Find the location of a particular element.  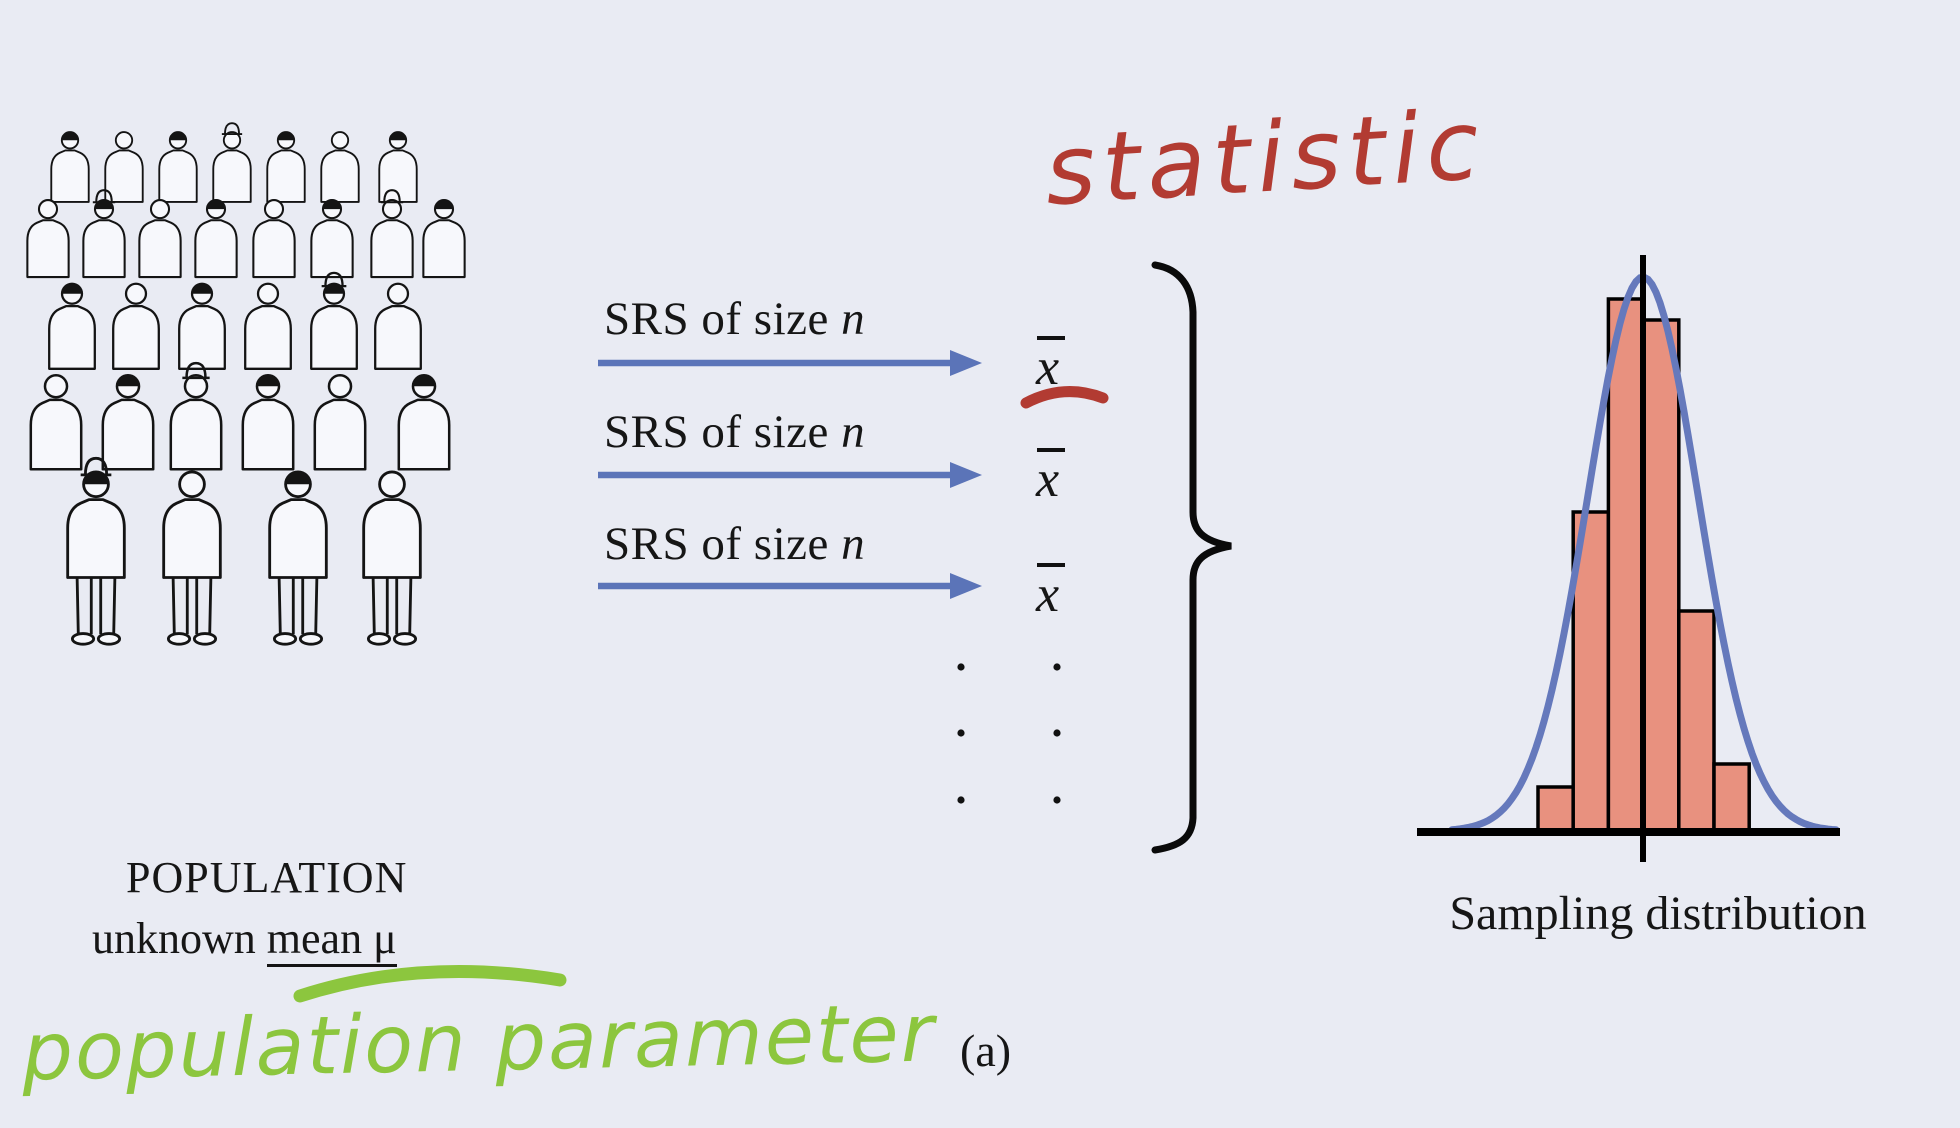

xbar-symbol-2: x is located at coordinates (1051, 476).